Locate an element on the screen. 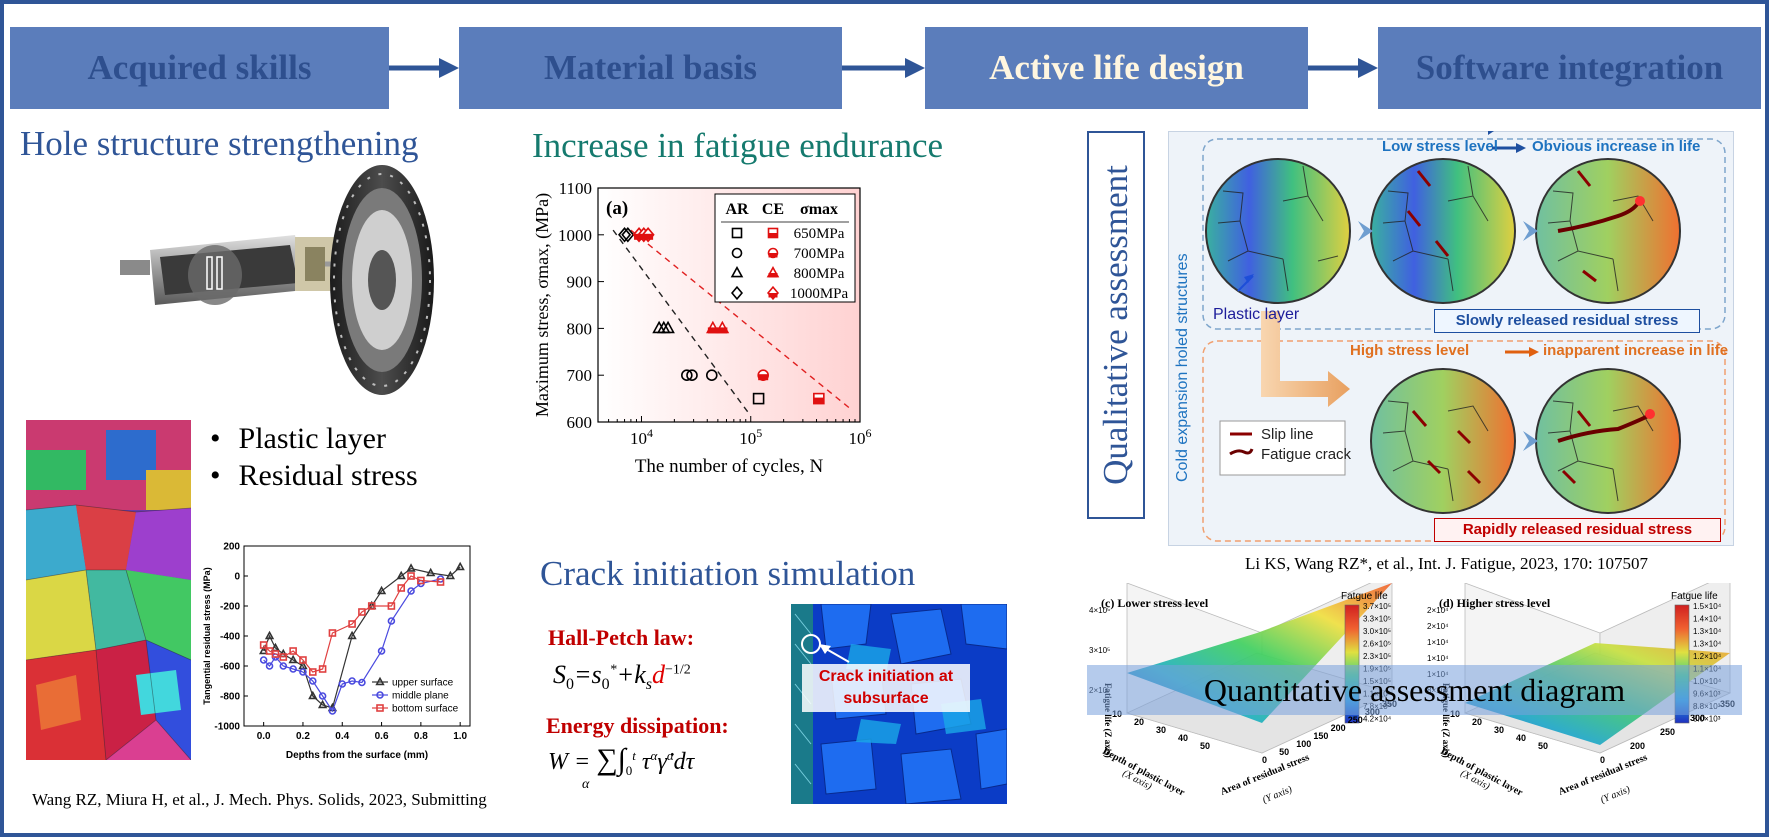 This screenshot has height=837, width=1769. high-stress-title: High stress level is located at coordinates (1410, 350).